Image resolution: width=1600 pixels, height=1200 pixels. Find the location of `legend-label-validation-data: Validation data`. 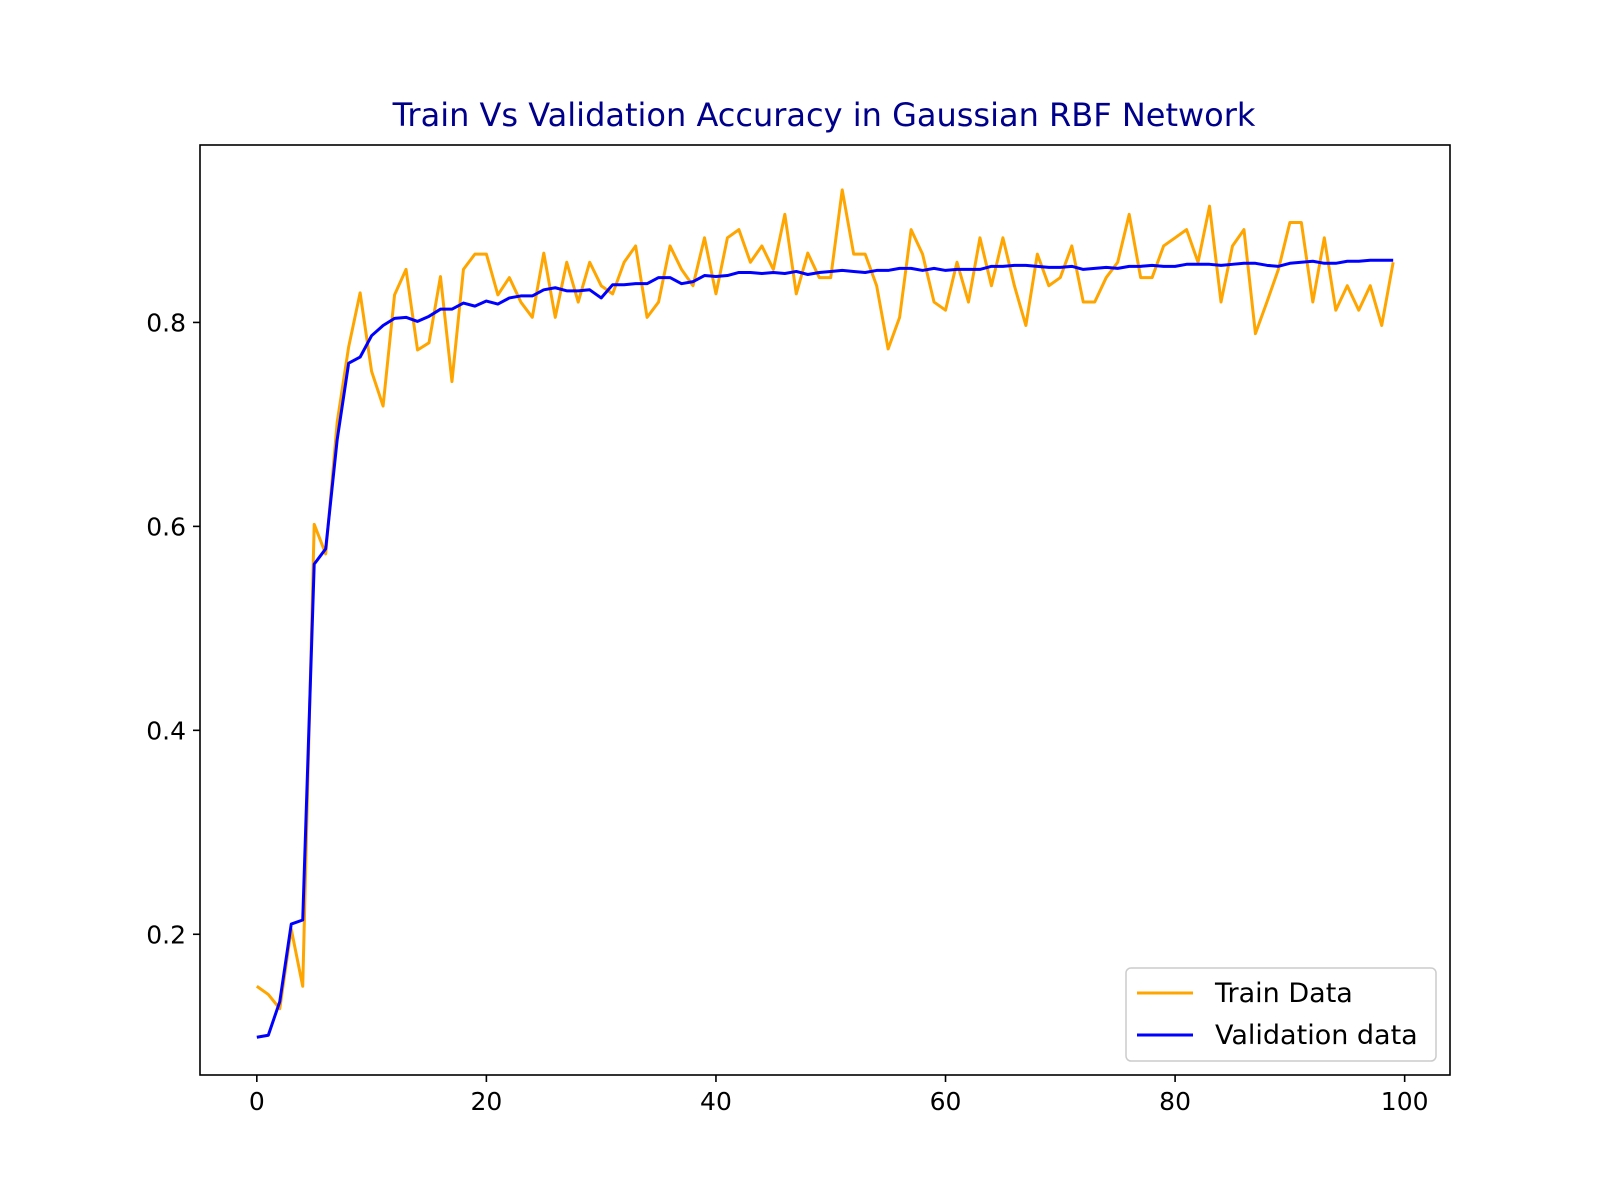

legend-label-validation-data: Validation data is located at coordinates (1316, 1035).